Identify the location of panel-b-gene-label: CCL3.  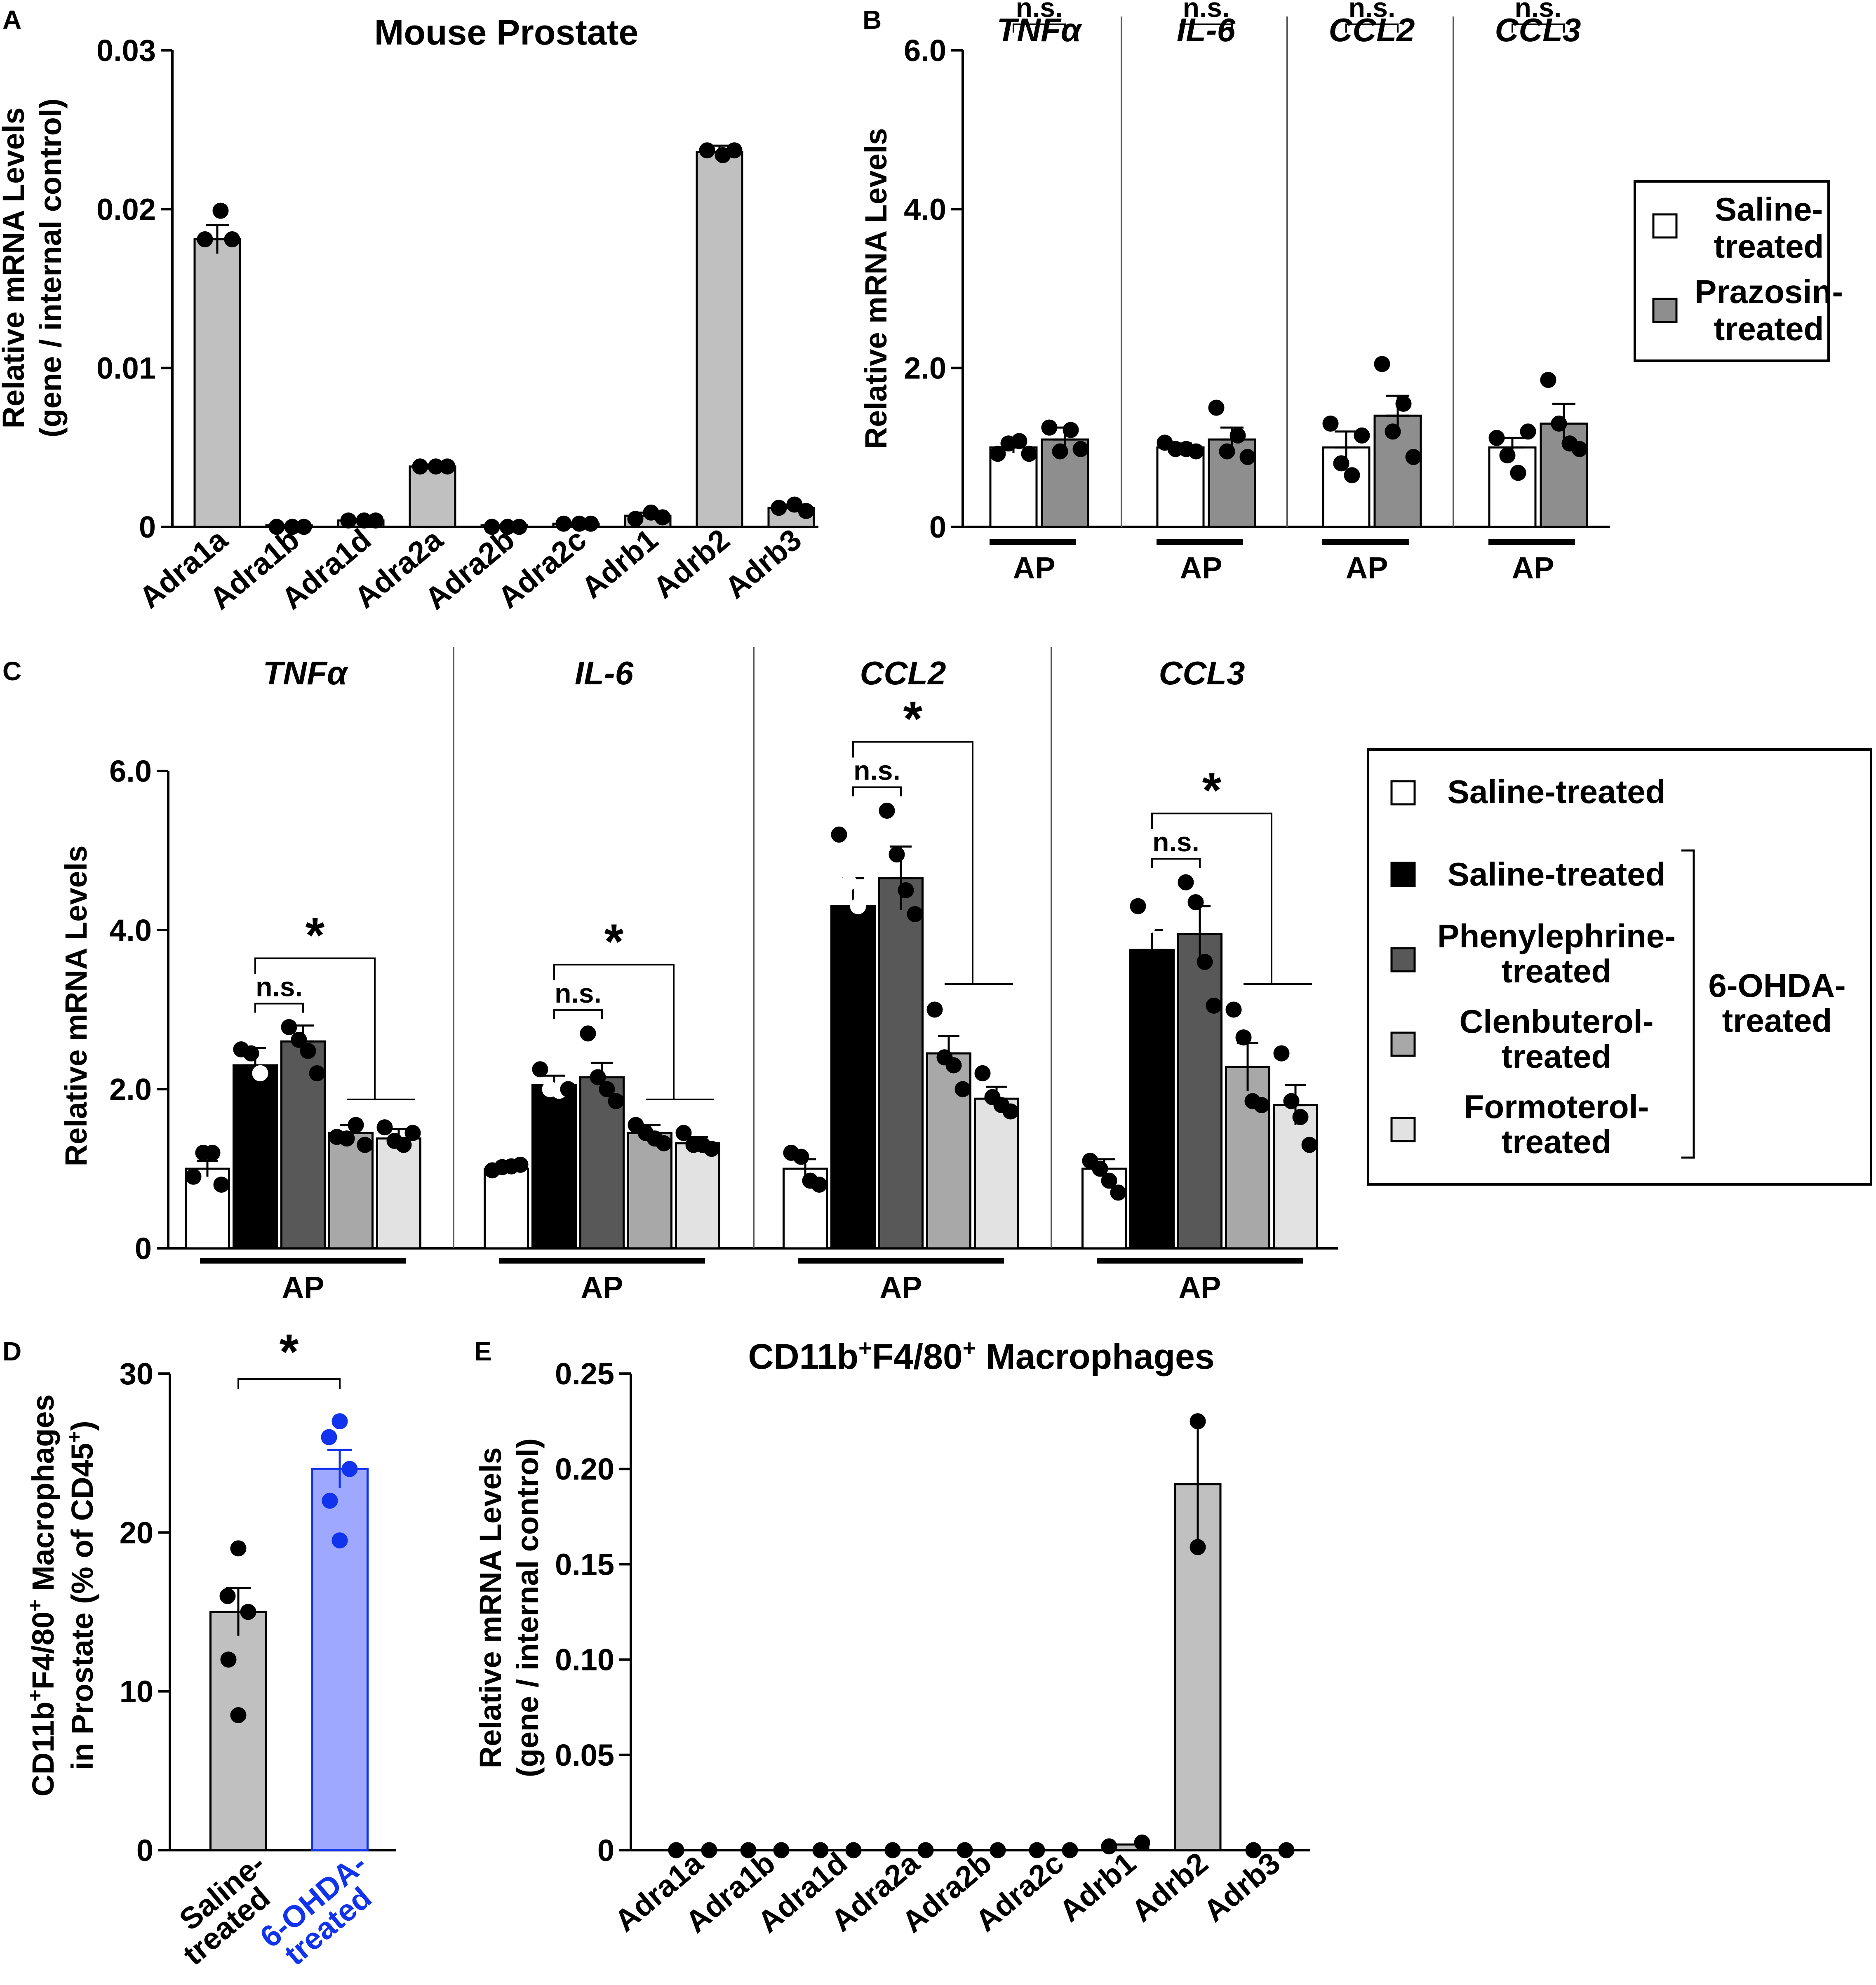
(1538, 30).